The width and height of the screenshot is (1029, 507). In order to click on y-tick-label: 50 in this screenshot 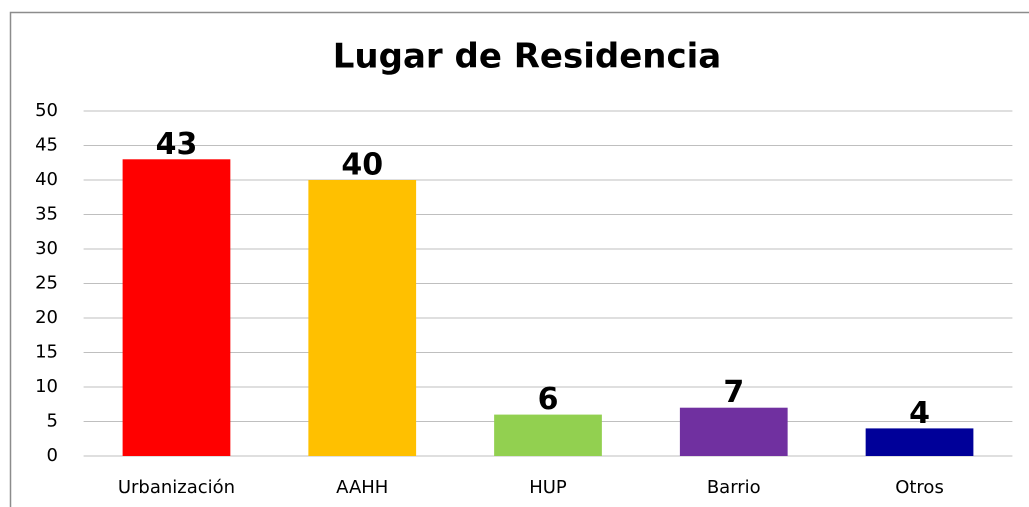, I will do `click(46, 110)`.